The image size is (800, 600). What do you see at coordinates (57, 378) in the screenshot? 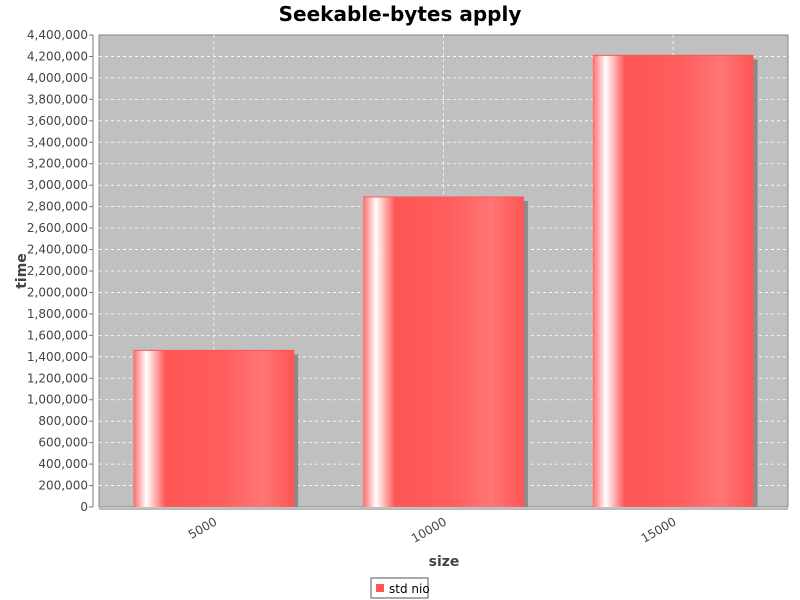
I see `y-tick-label: 1,200,000` at bounding box center [57, 378].